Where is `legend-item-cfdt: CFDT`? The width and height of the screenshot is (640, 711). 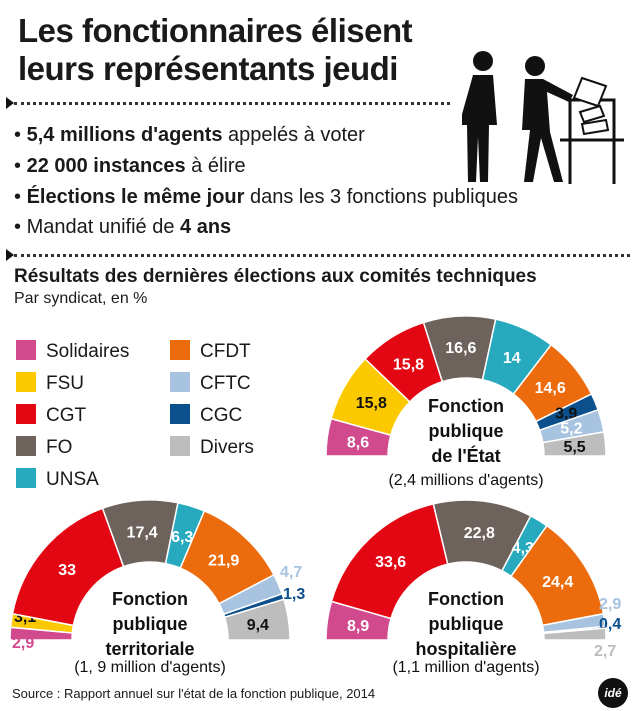
legend-item-cfdt: CFDT is located at coordinates (210, 351).